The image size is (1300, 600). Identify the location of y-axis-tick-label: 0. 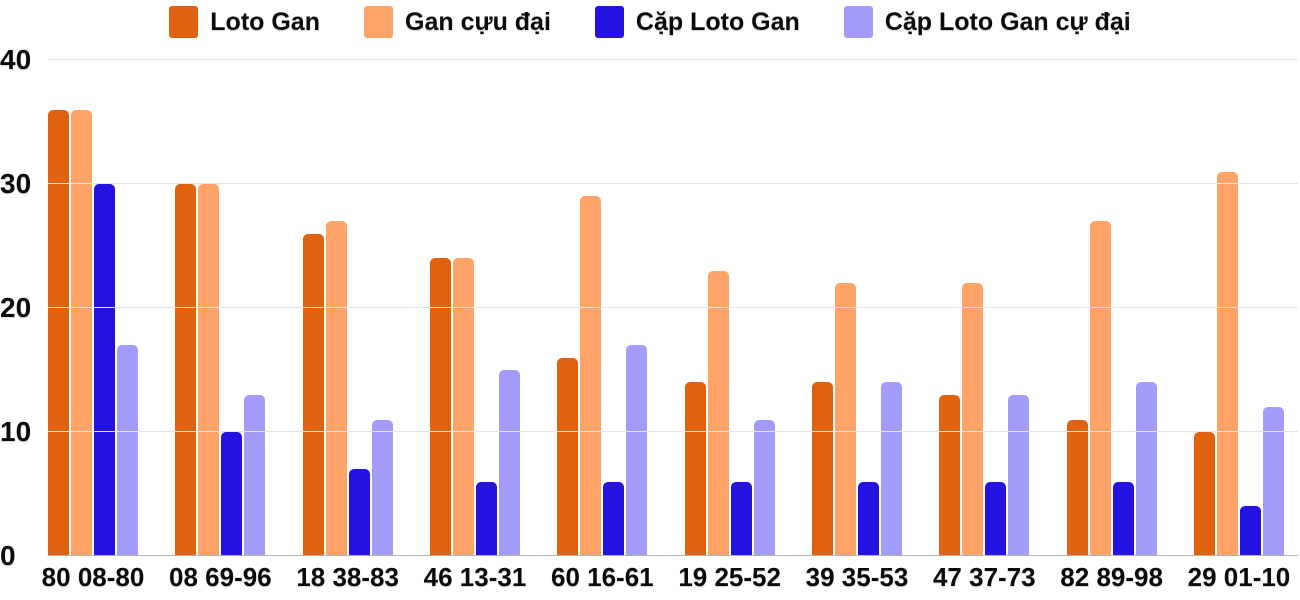
(8, 555).